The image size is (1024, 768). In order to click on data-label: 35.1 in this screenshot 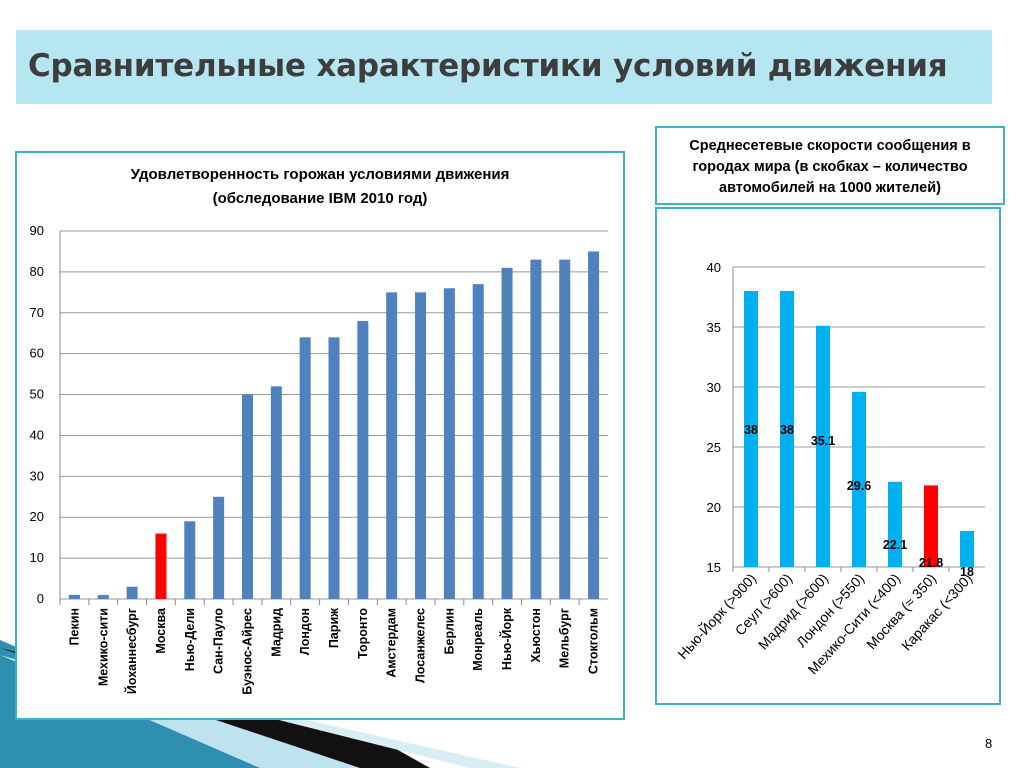, I will do `click(823, 441)`.